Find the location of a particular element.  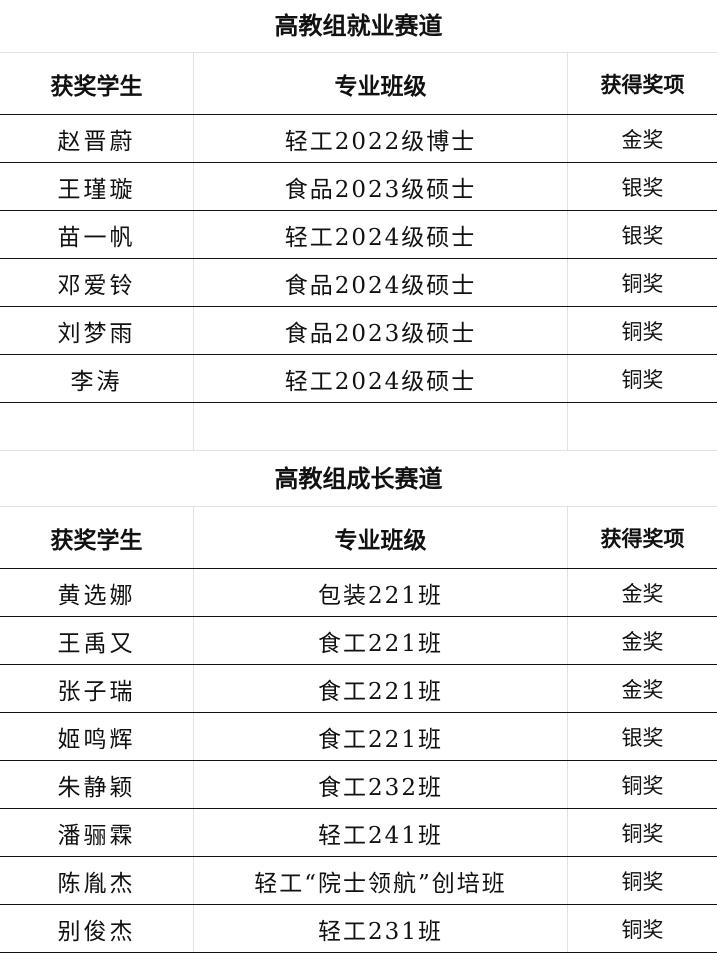

table-row: 赵晋蔚 轻工2022级博士 金奖 is located at coordinates (358, 139).